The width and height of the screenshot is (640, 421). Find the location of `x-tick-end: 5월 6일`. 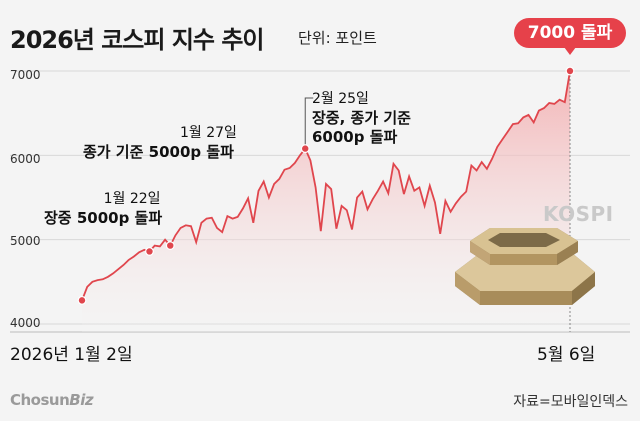

x-tick-end: 5월 6일 is located at coordinates (566, 355).